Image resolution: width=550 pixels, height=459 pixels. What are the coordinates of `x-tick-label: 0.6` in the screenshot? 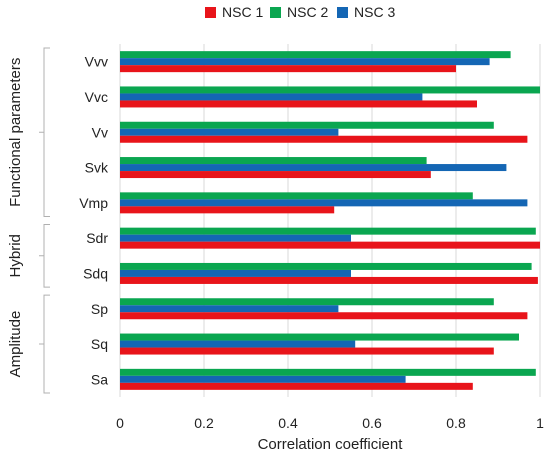 It's located at (372, 423).